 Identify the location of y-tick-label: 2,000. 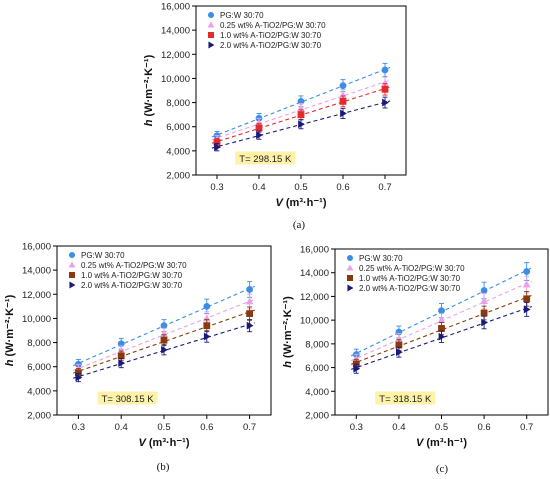
(178, 176).